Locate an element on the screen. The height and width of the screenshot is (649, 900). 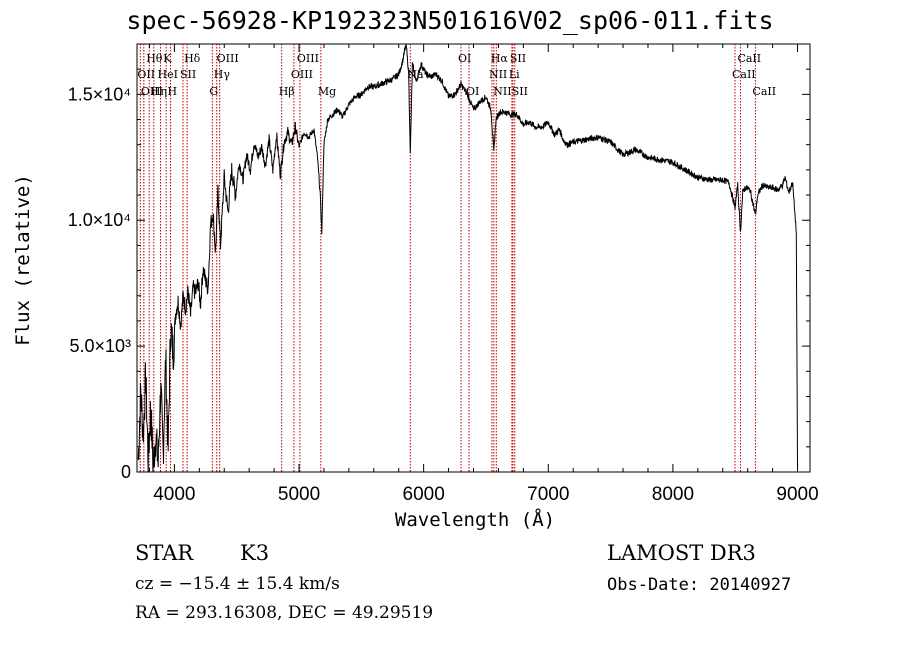
x-tick-label: 9000 is located at coordinates (797, 494).